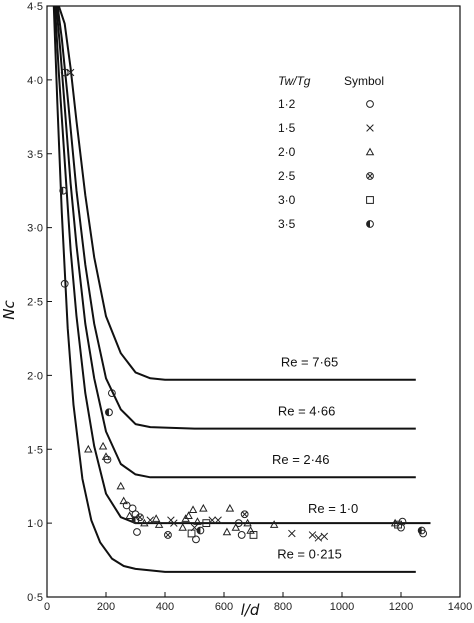  Describe the element at coordinates (9, 310) in the screenshot. I see `y-axis-label: Nc` at that location.